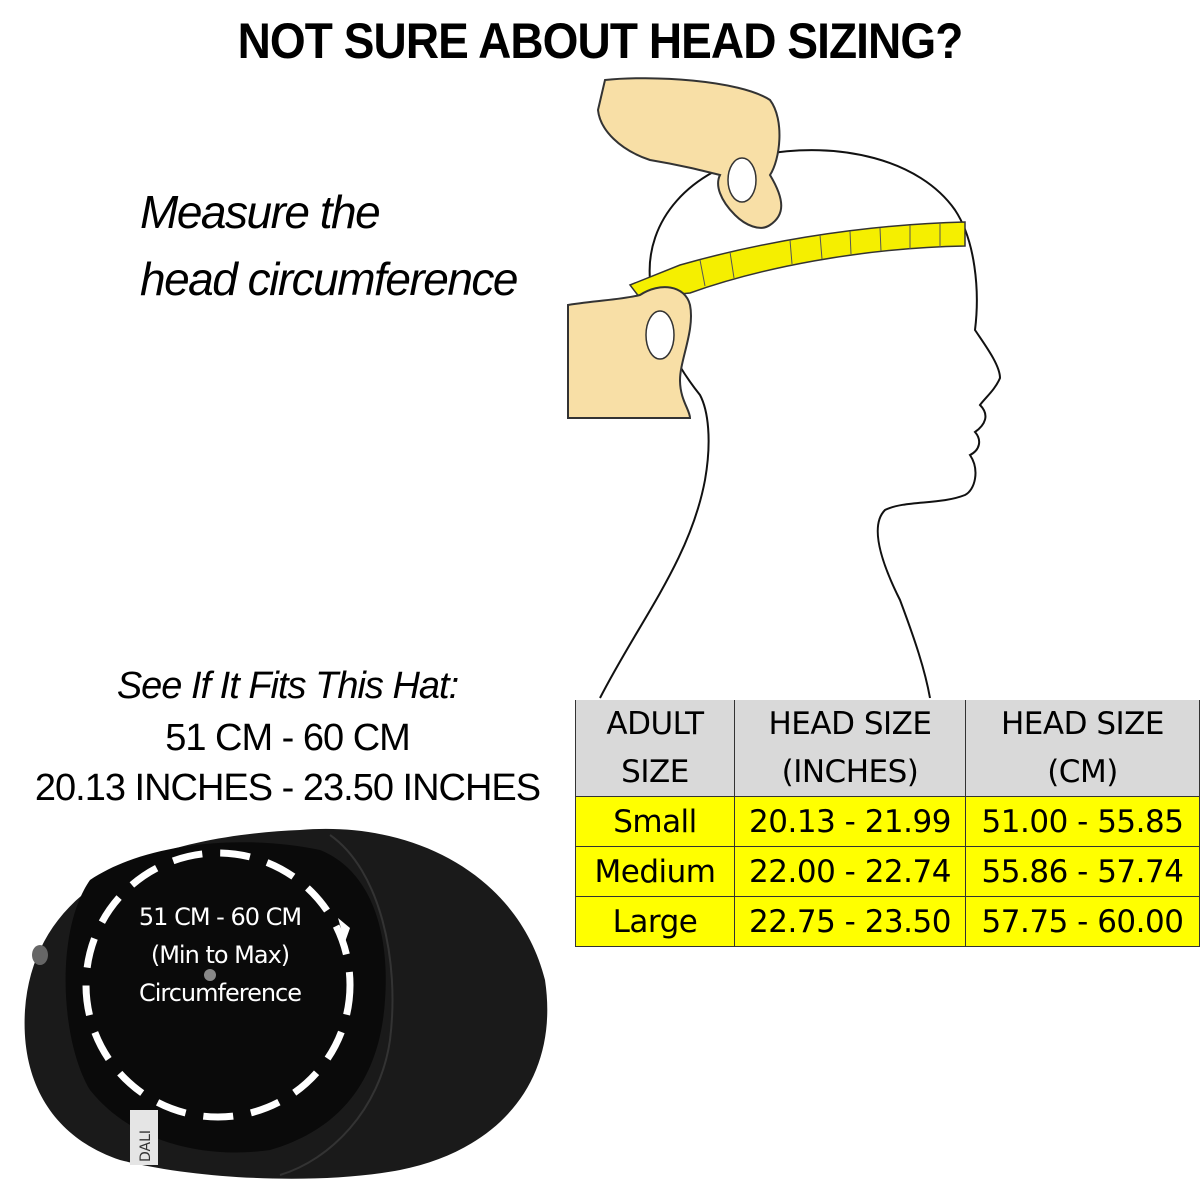 This screenshot has width=1200, height=1200. I want to click on arrow-icon, so click(344, 930).